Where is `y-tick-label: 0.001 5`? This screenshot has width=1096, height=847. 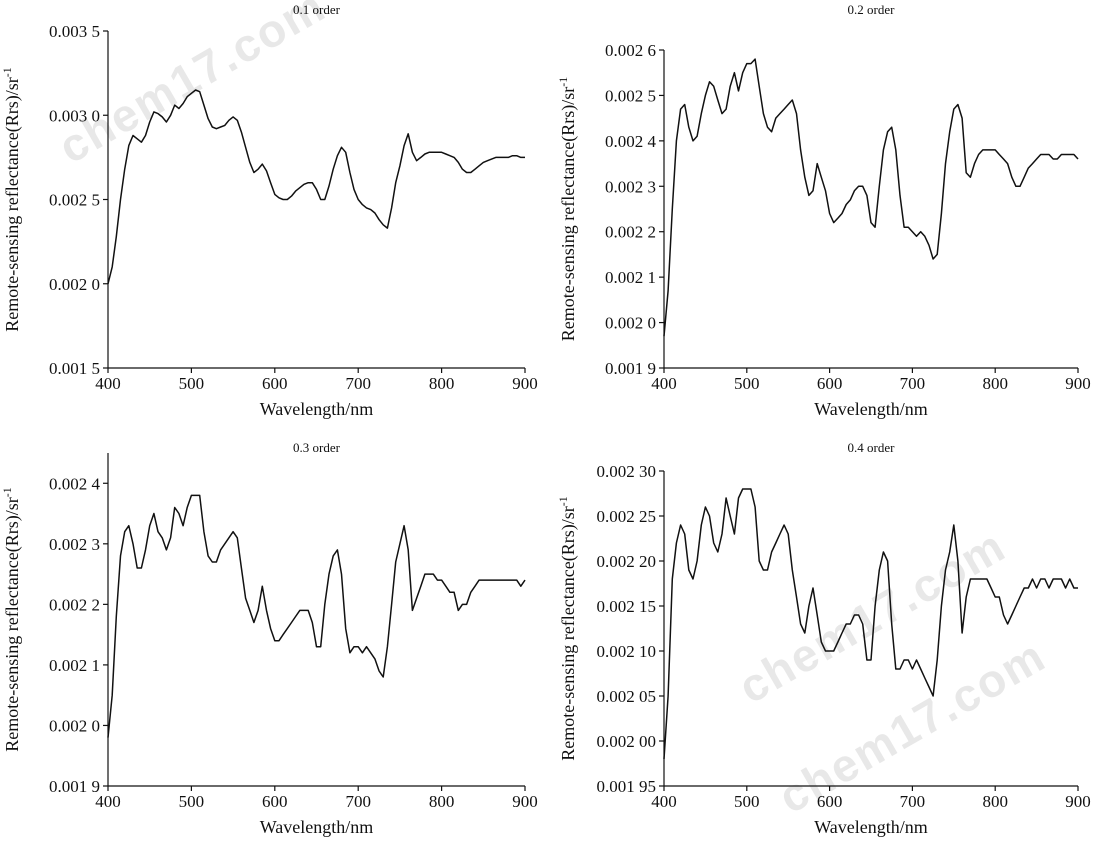 y-tick-label: 0.001 5 is located at coordinates (74, 368).